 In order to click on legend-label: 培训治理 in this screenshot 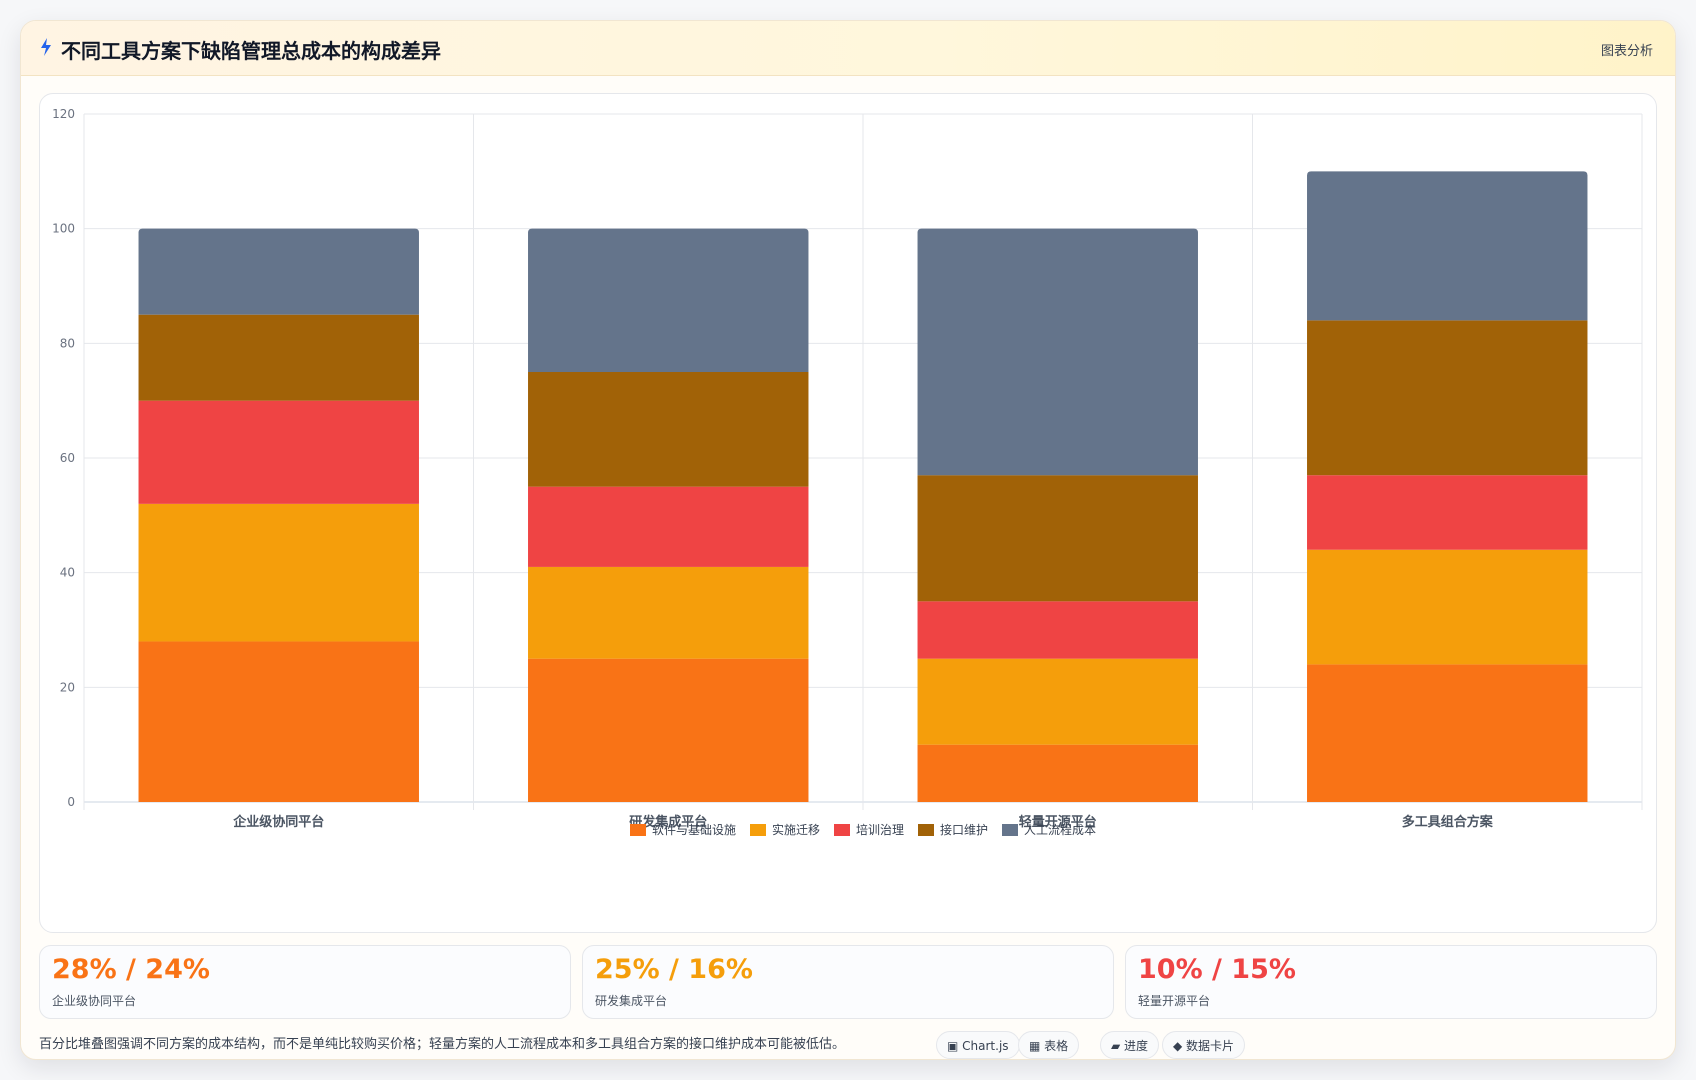, I will do `click(880, 829)`.